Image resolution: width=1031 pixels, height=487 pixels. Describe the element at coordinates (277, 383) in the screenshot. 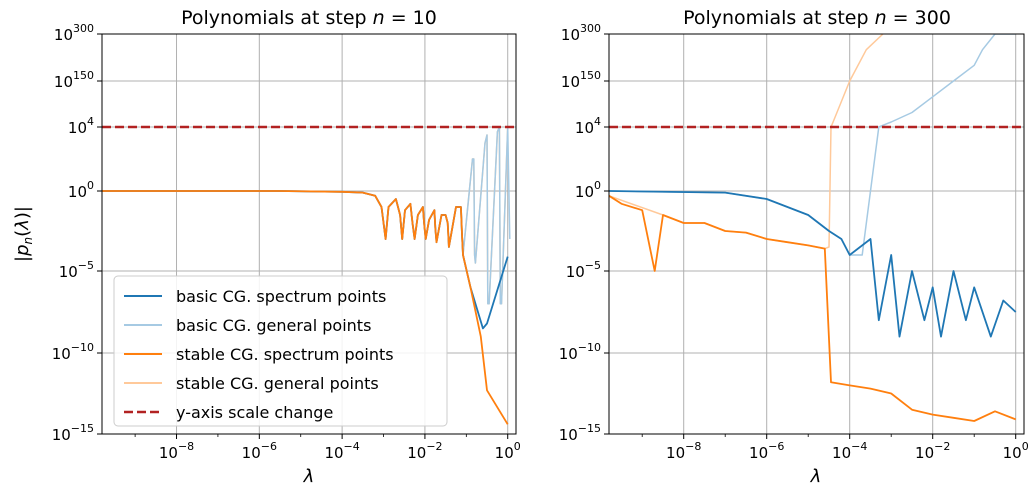

I see `legend-label: stable CG. general points` at that location.